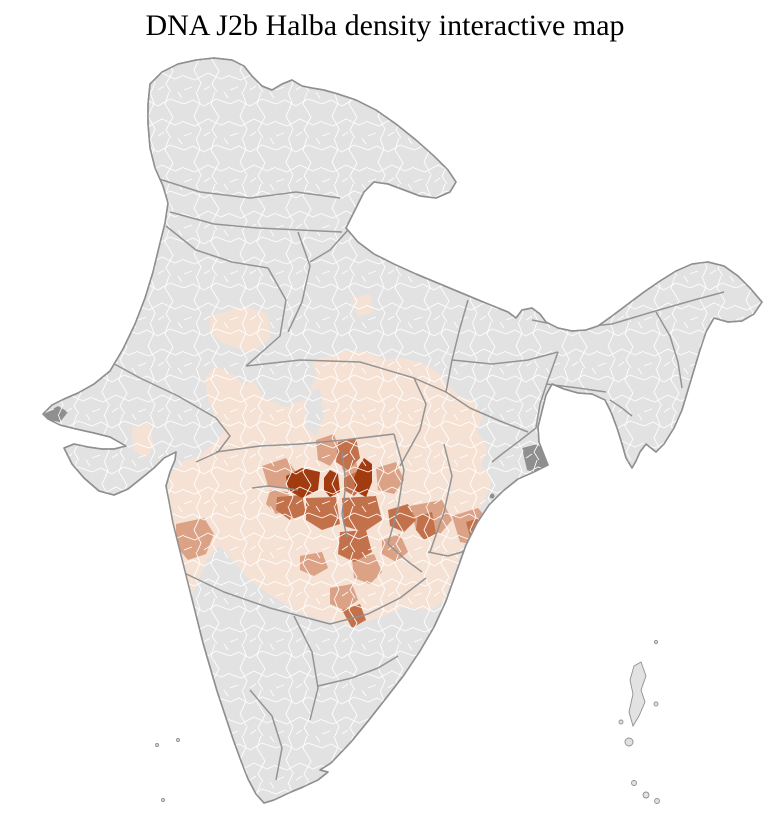 This screenshot has width=770, height=813. I want to click on andaman-island, so click(637, 694).